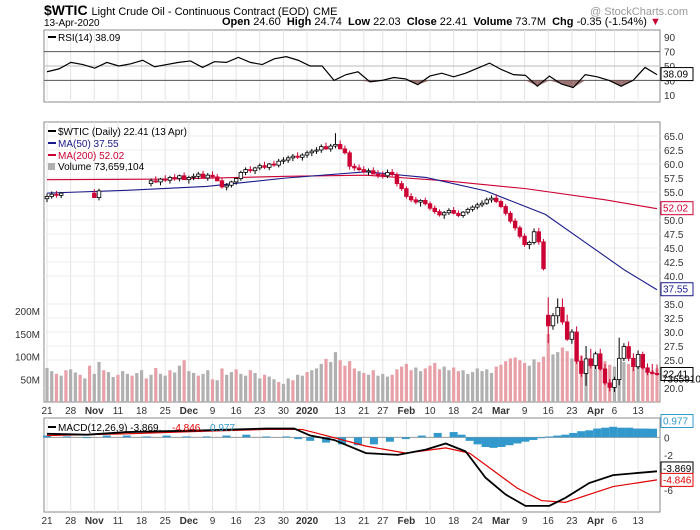  I want to click on volume-tick-1: 150M, so click(27, 335).